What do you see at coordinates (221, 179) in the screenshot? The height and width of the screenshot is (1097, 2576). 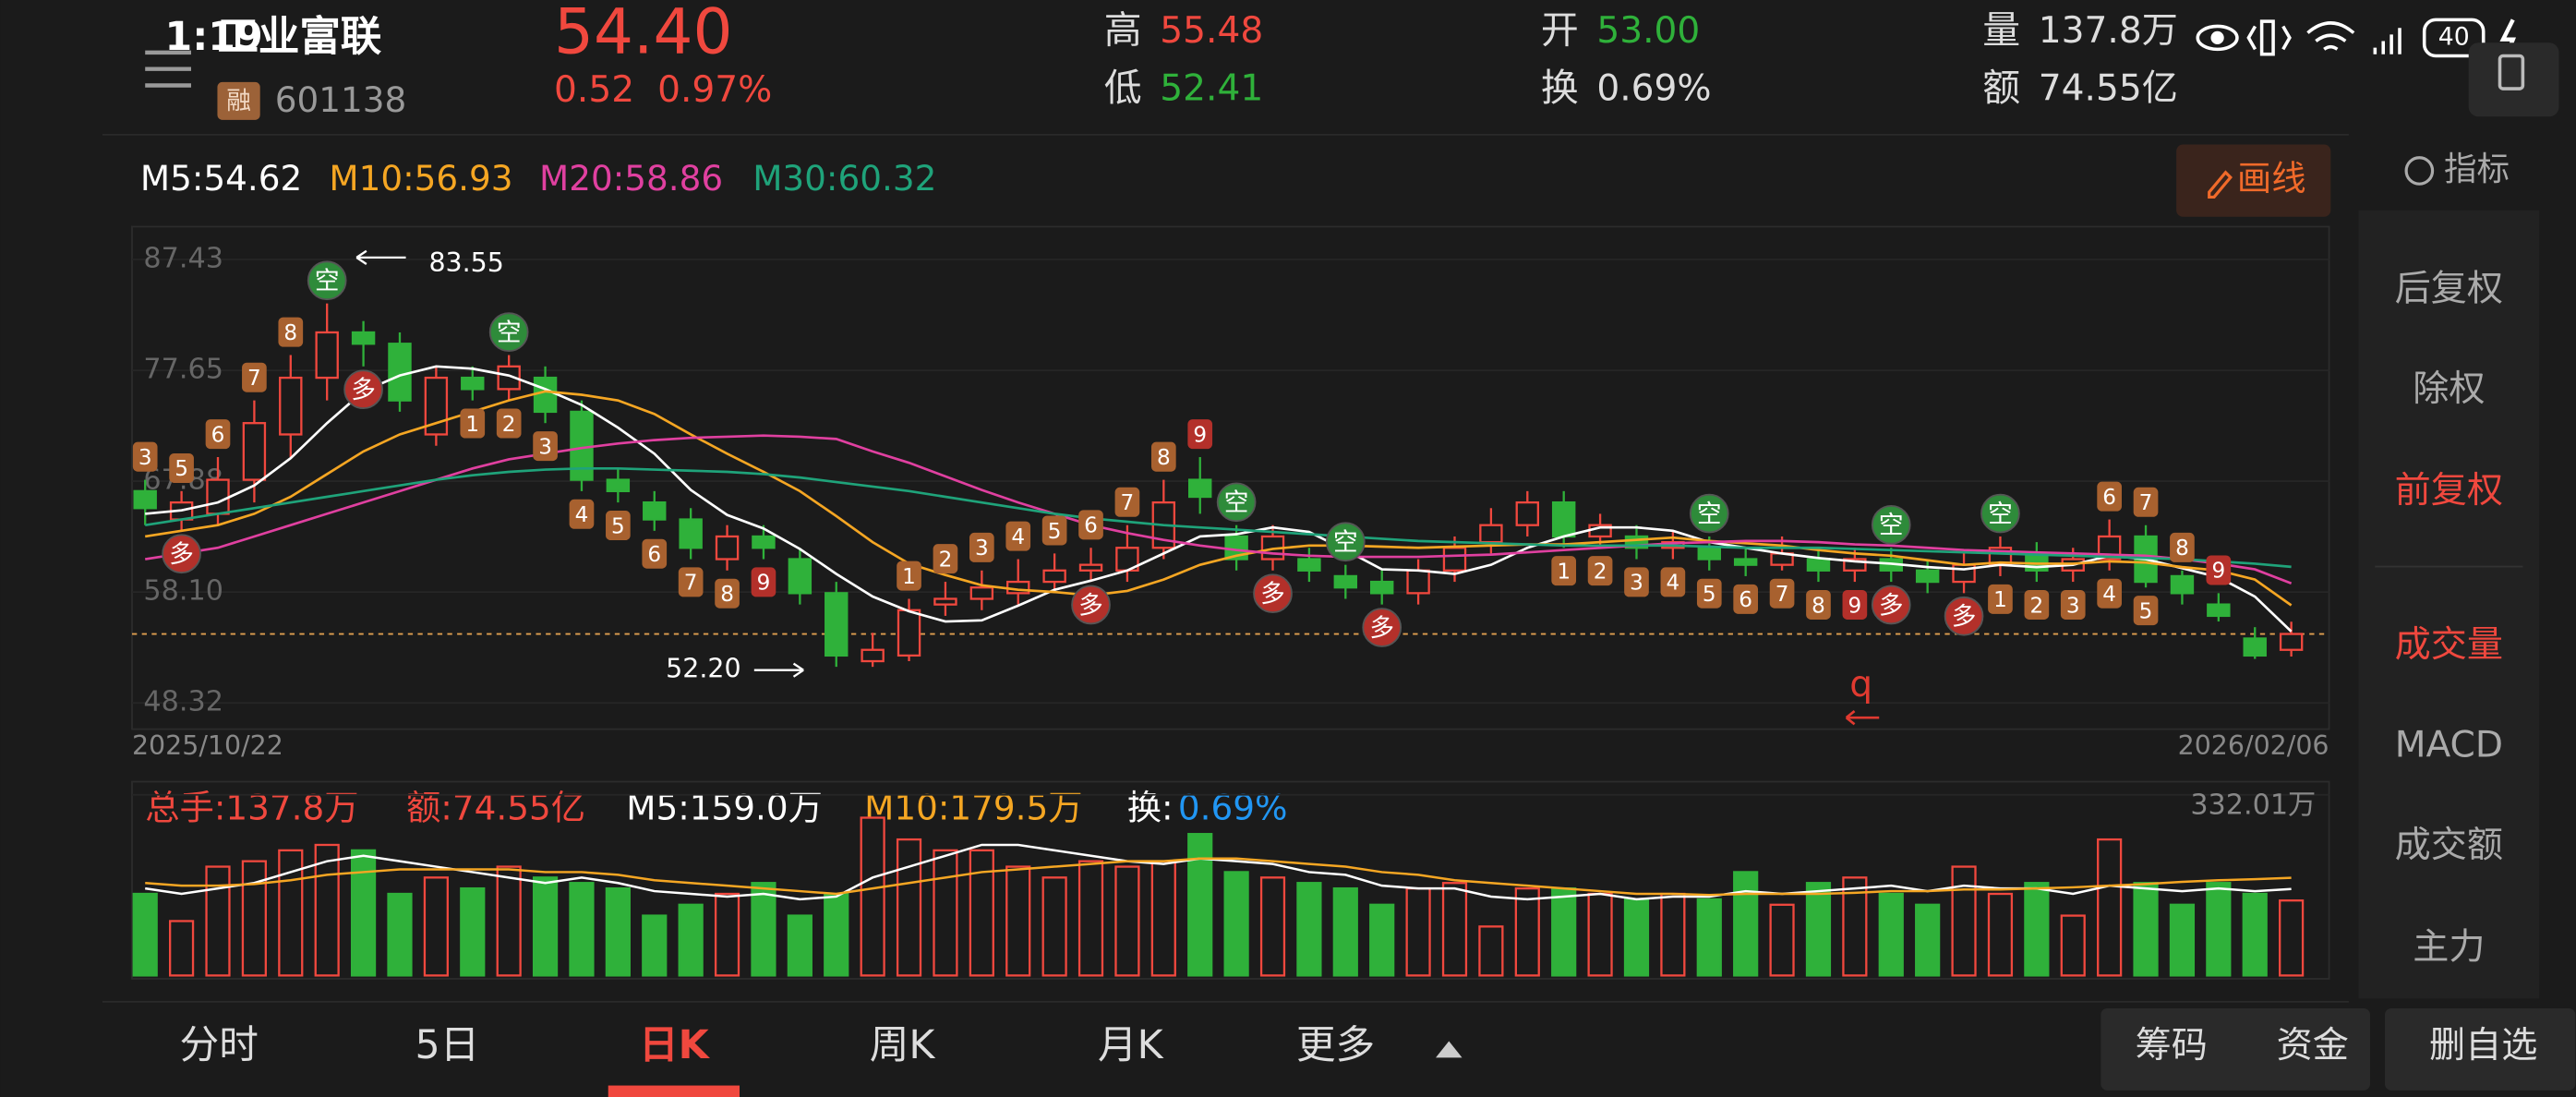 I see `ma-legend: M5:54.62` at bounding box center [221, 179].